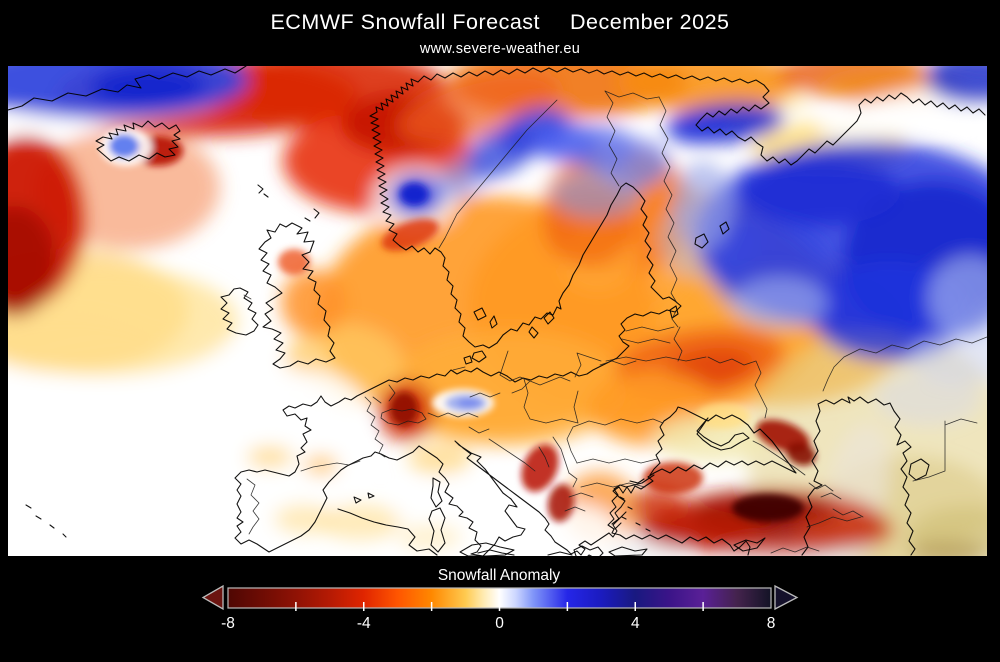 The width and height of the screenshot is (1000, 662). I want to click on coastline-cyprus, so click(749, 544).